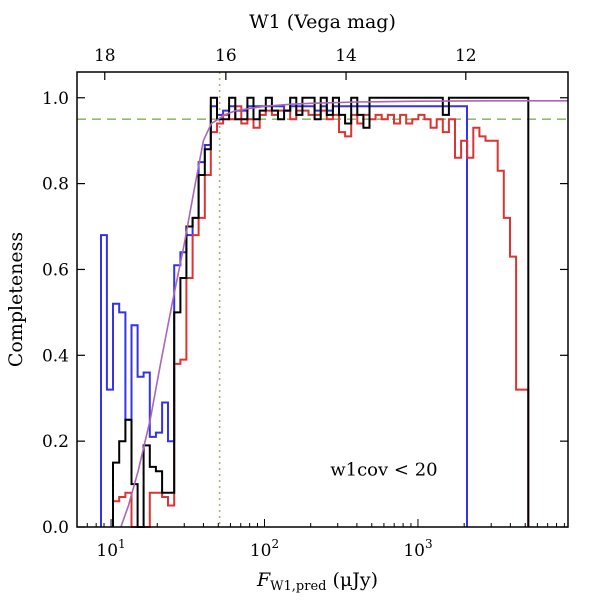 This screenshot has height=600, width=600. What do you see at coordinates (122, 544) in the screenshot?
I see `x-tick-label-exponent: 1` at bounding box center [122, 544].